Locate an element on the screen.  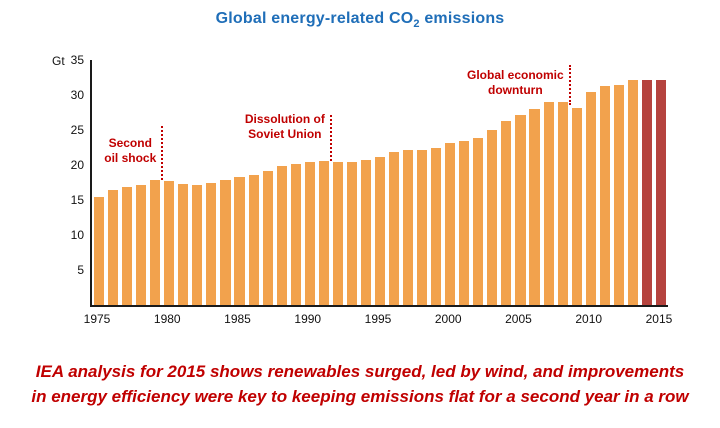
bar-2014 is located at coordinates (646, 192).